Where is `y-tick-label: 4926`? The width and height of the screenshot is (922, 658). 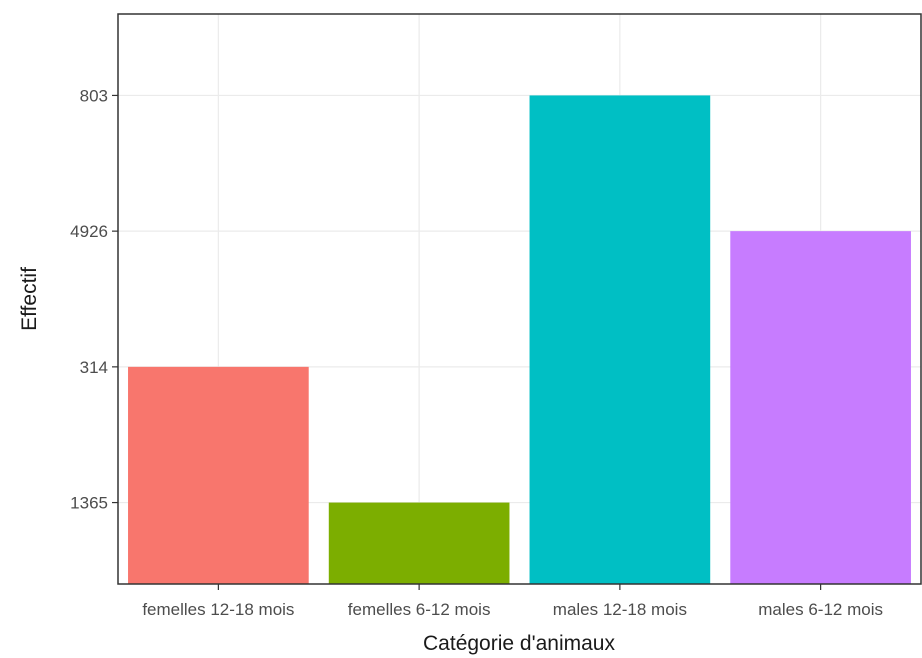
y-tick-label: 4926 is located at coordinates (89, 231).